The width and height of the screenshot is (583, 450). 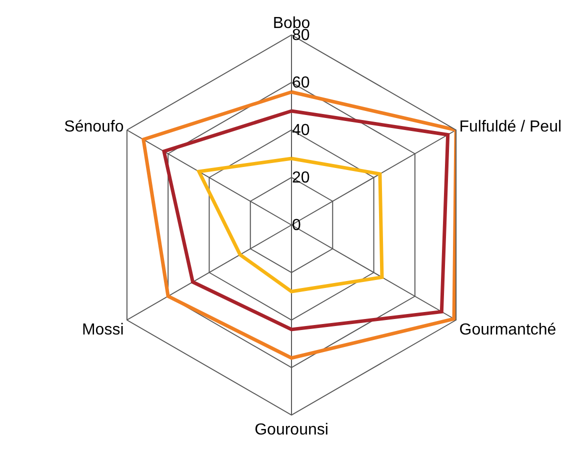 I want to click on spoke-label: Gourounsi, so click(x=291, y=430).